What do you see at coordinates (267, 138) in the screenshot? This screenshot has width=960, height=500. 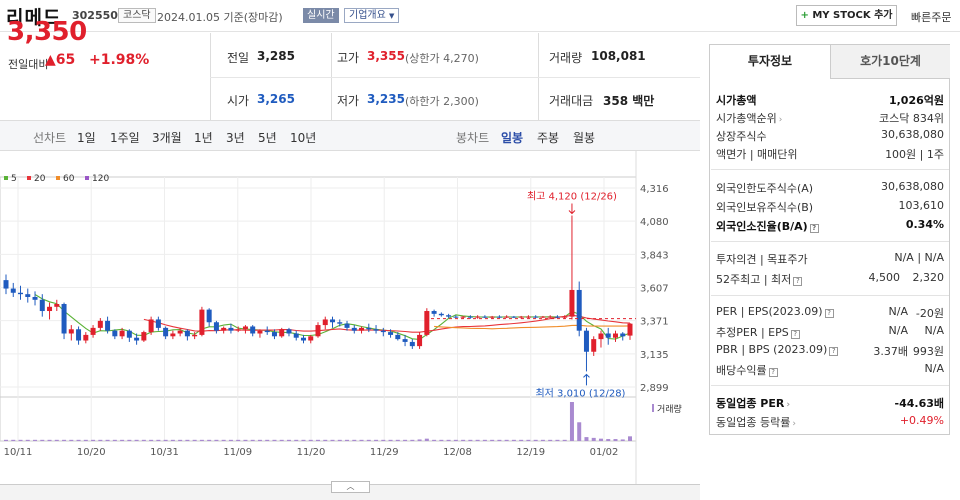 I see `tab-5y: 5년` at bounding box center [267, 138].